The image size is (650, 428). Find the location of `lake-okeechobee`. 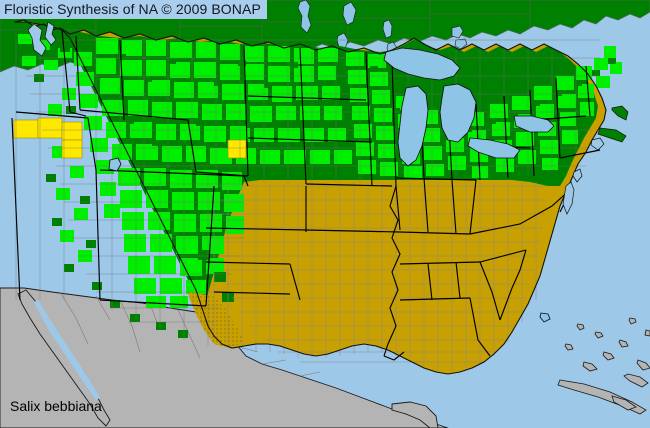

lake-okeechobee is located at coordinates (545, 317).